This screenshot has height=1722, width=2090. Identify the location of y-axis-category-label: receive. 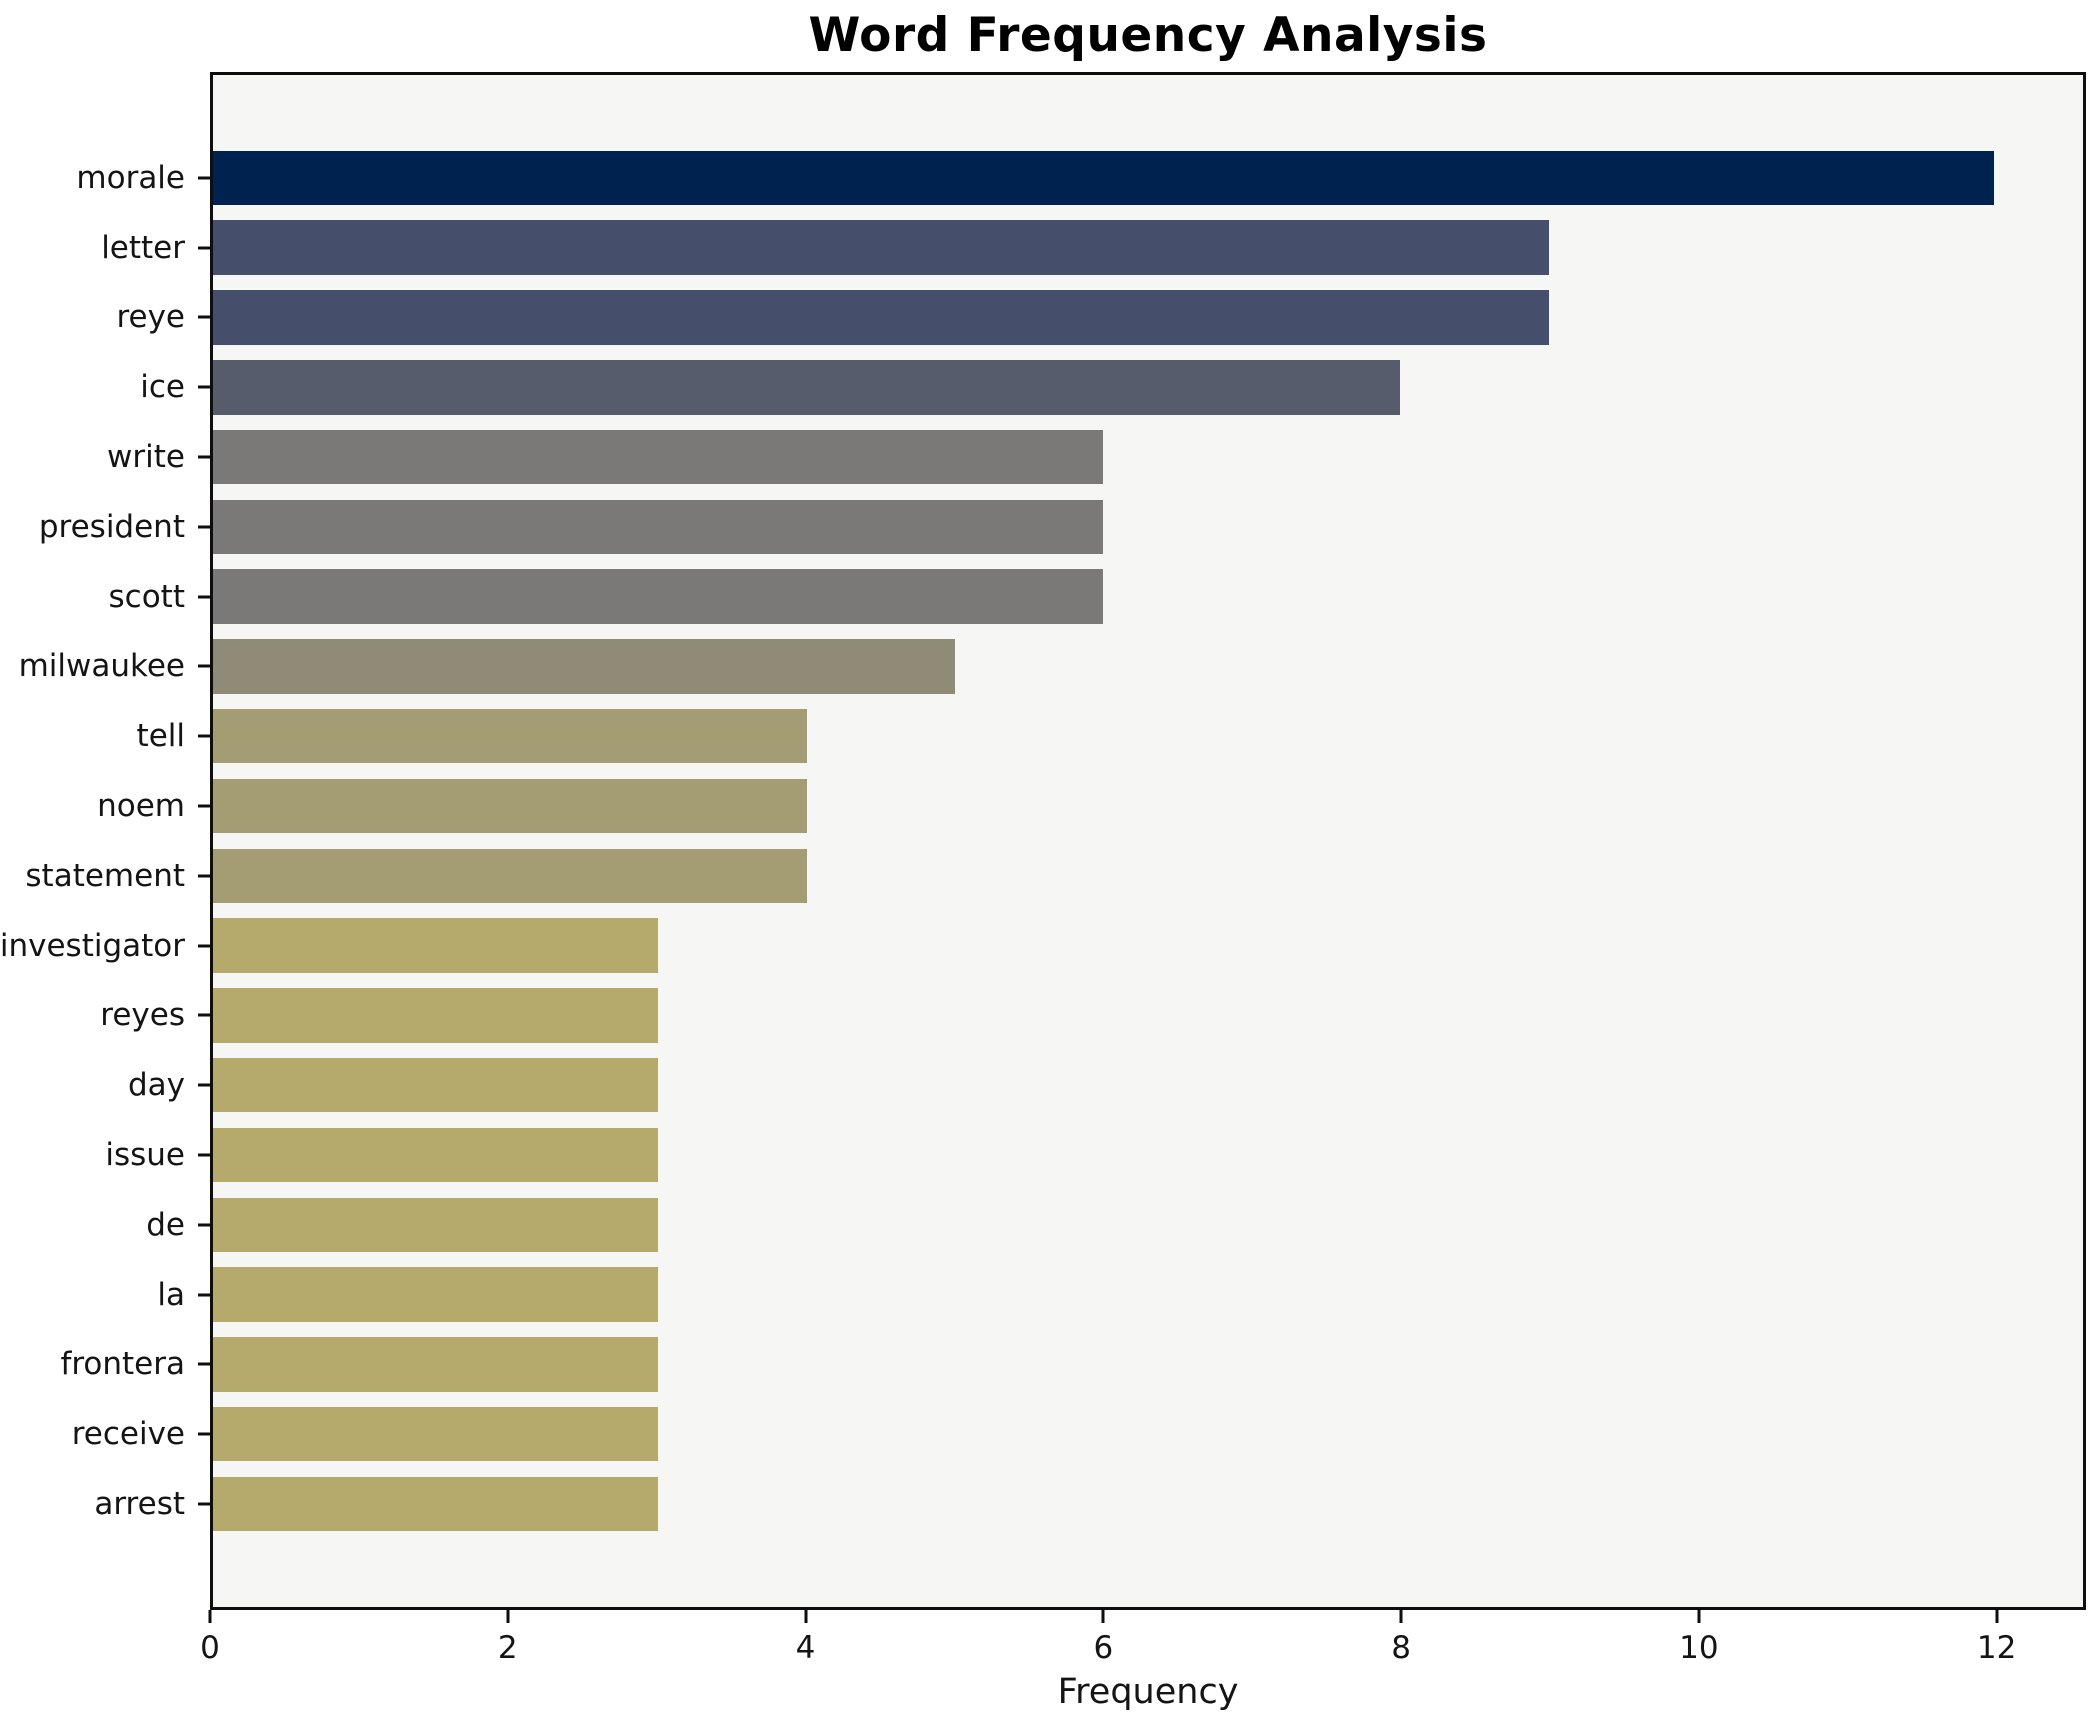
(128, 1434).